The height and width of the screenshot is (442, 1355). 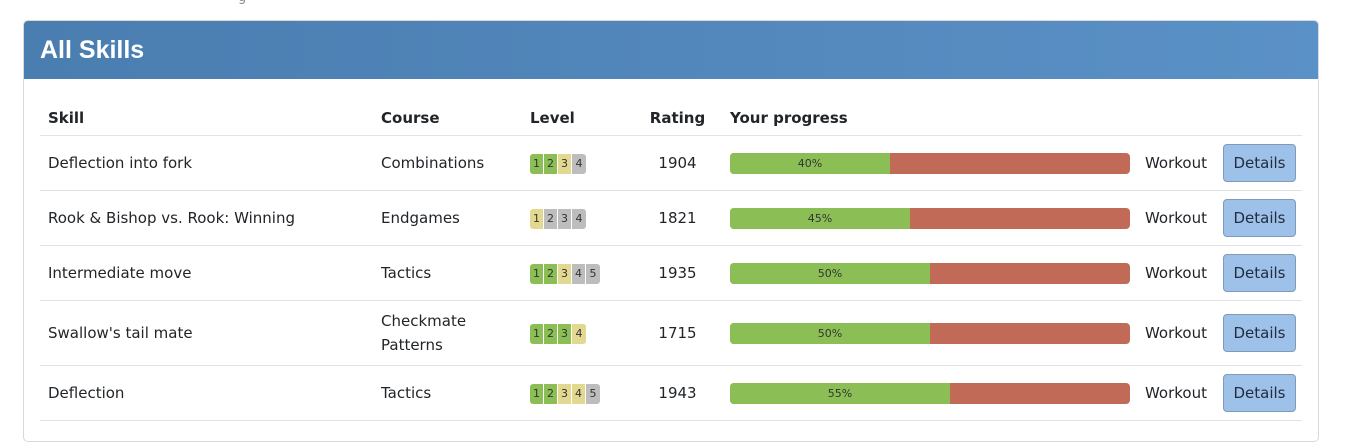 What do you see at coordinates (92, 49) in the screenshot?
I see `panel-title: All Skills` at bounding box center [92, 49].